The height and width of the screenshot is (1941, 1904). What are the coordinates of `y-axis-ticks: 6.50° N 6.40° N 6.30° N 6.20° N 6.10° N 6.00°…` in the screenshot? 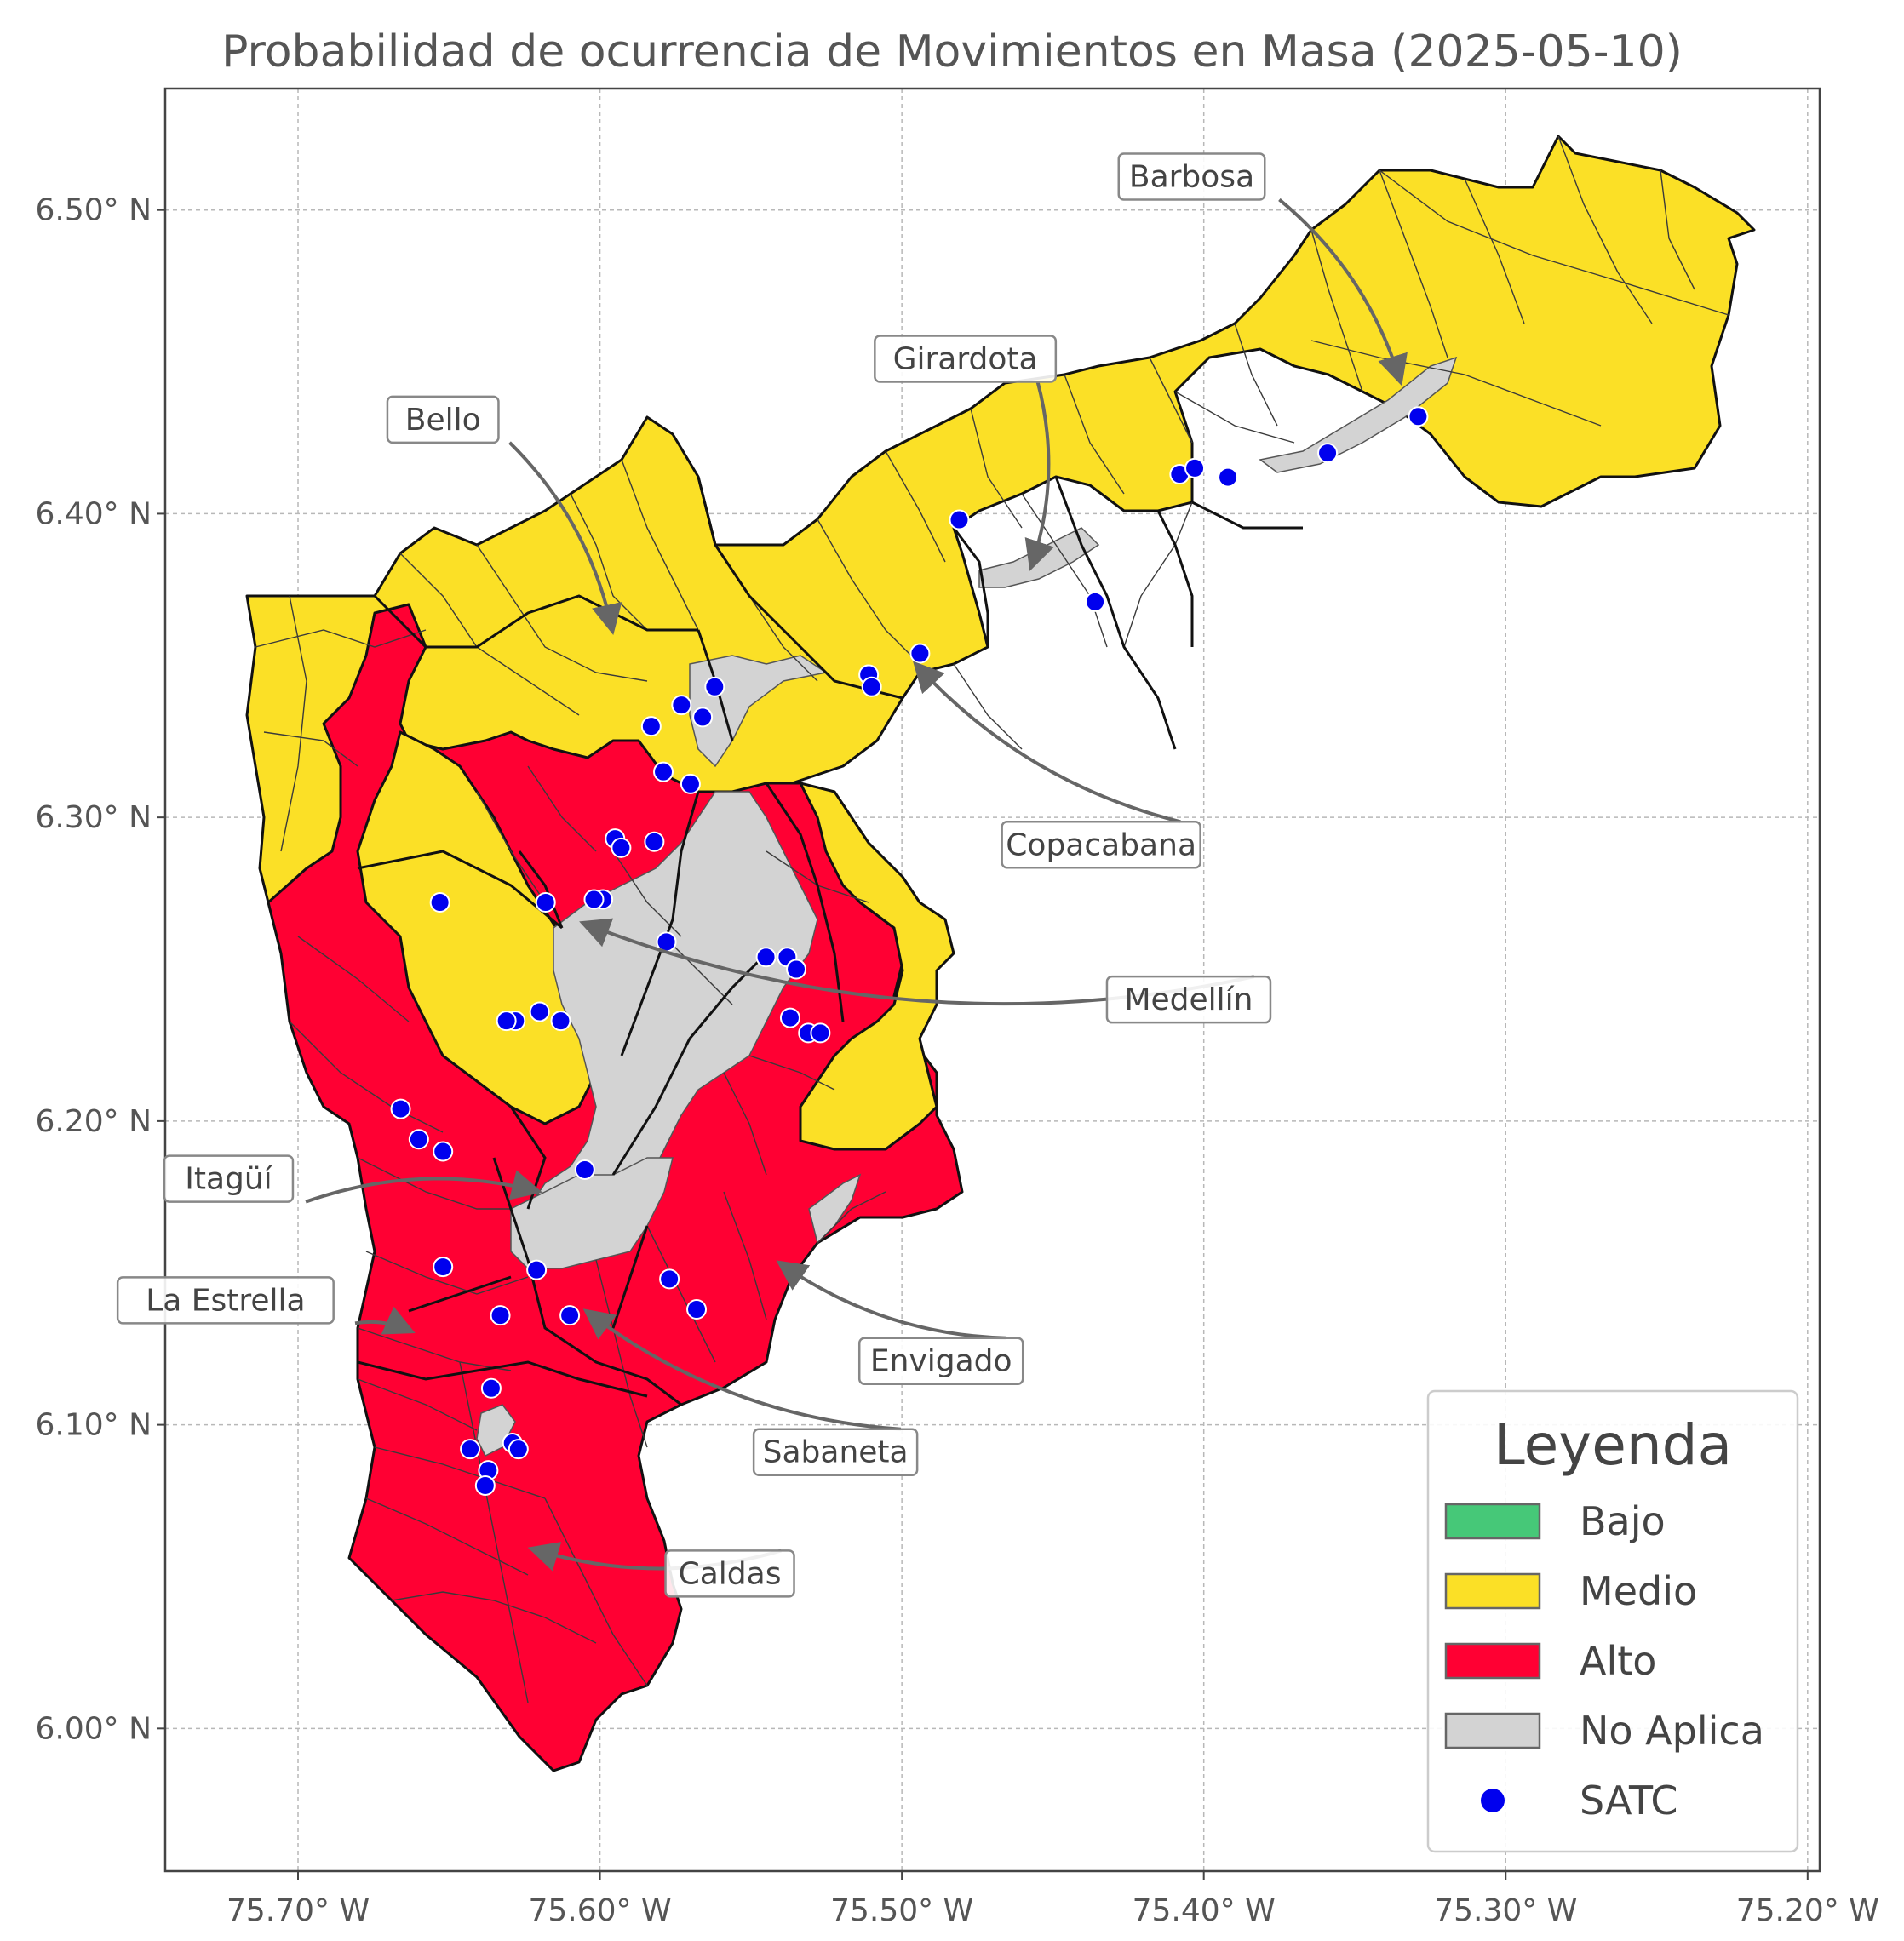 It's located at (100, 969).